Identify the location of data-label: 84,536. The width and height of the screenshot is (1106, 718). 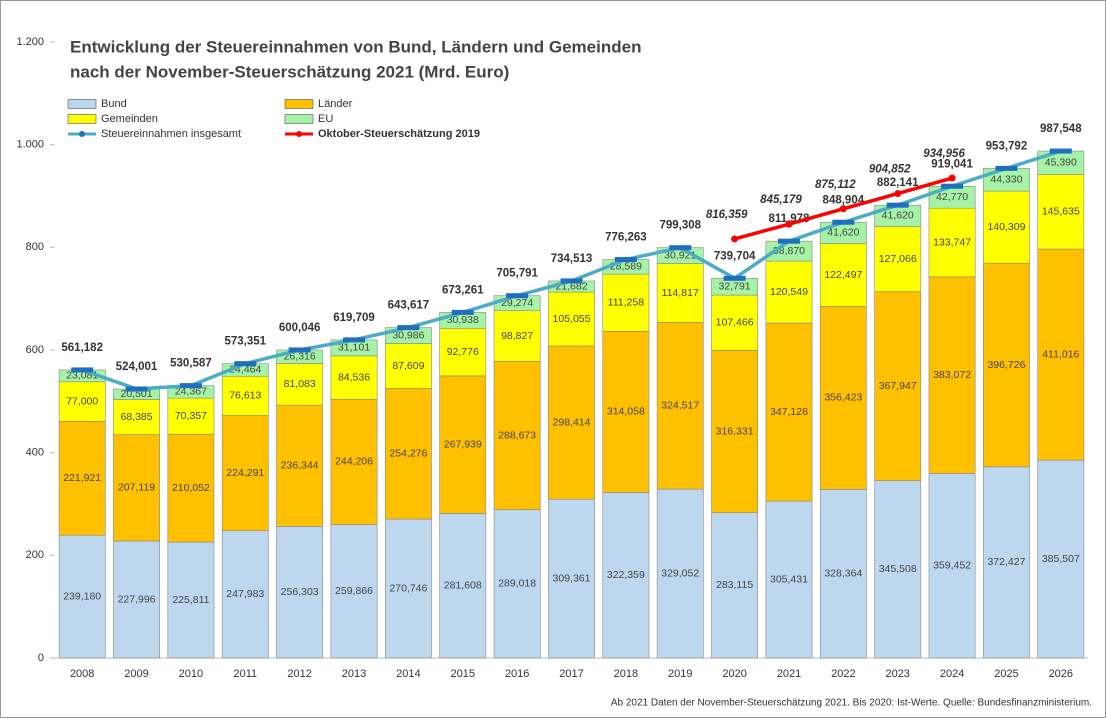
(354, 377).